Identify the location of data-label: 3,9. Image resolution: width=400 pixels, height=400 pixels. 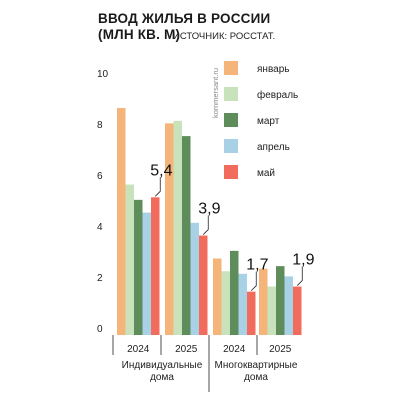
(209, 209).